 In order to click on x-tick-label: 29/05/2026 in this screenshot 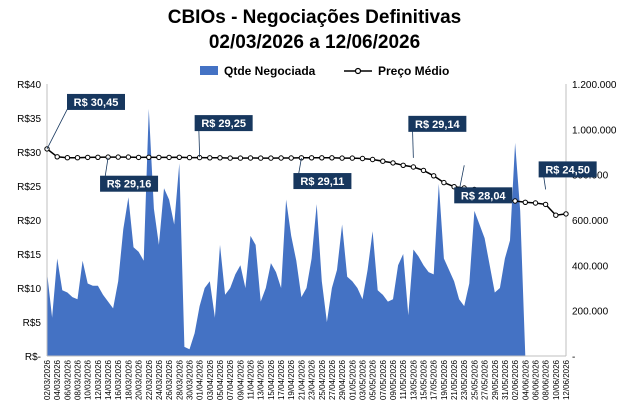, I will do `click(495, 379)`.